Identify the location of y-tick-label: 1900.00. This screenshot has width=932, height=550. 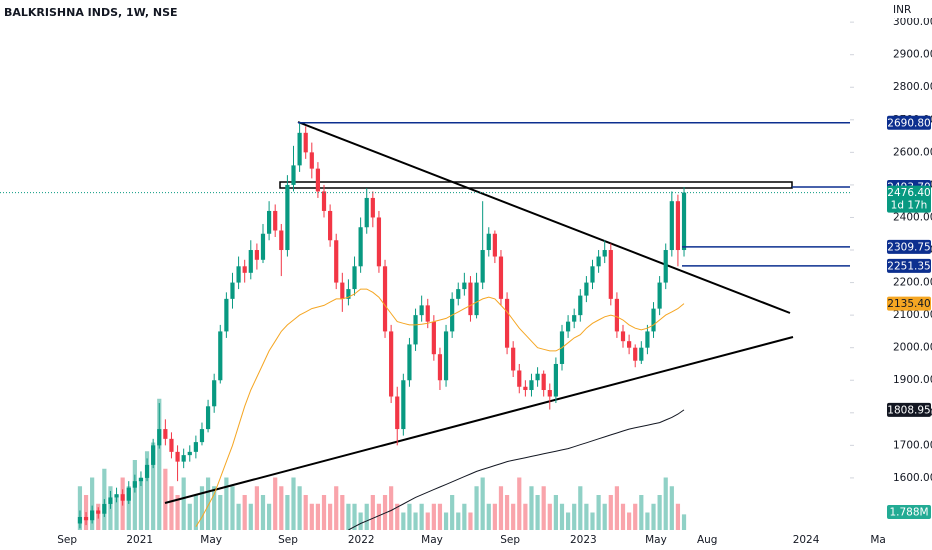
(912, 380).